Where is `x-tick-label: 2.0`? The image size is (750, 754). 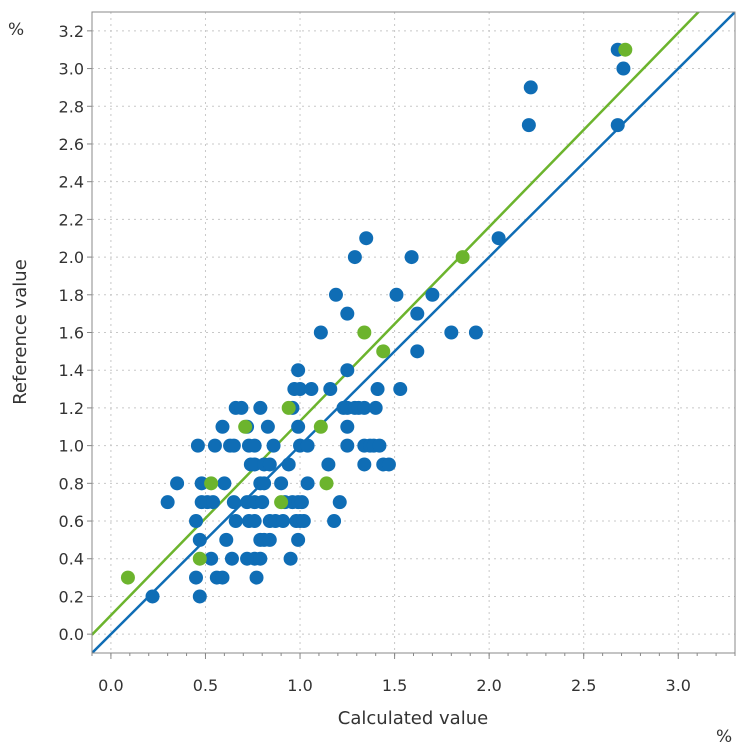
x-tick-label: 2.0 is located at coordinates (488, 685).